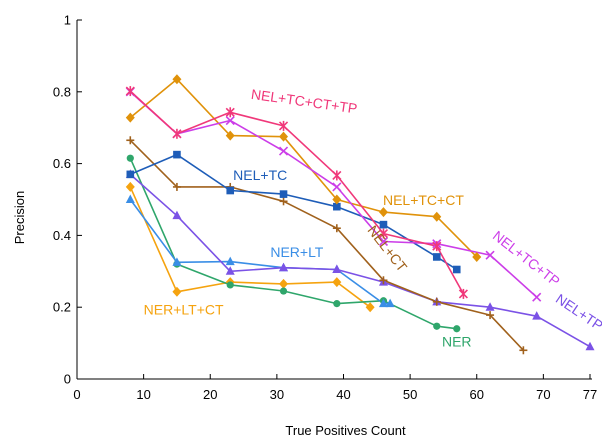  I want to click on y-tick-label: 0, so click(67, 379).